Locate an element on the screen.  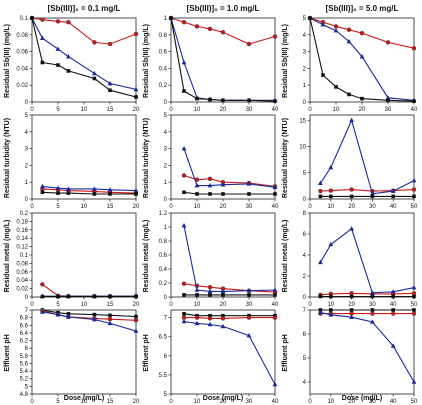
panel-1-3-ytick-label: 1 is located at coordinates (305, 86).